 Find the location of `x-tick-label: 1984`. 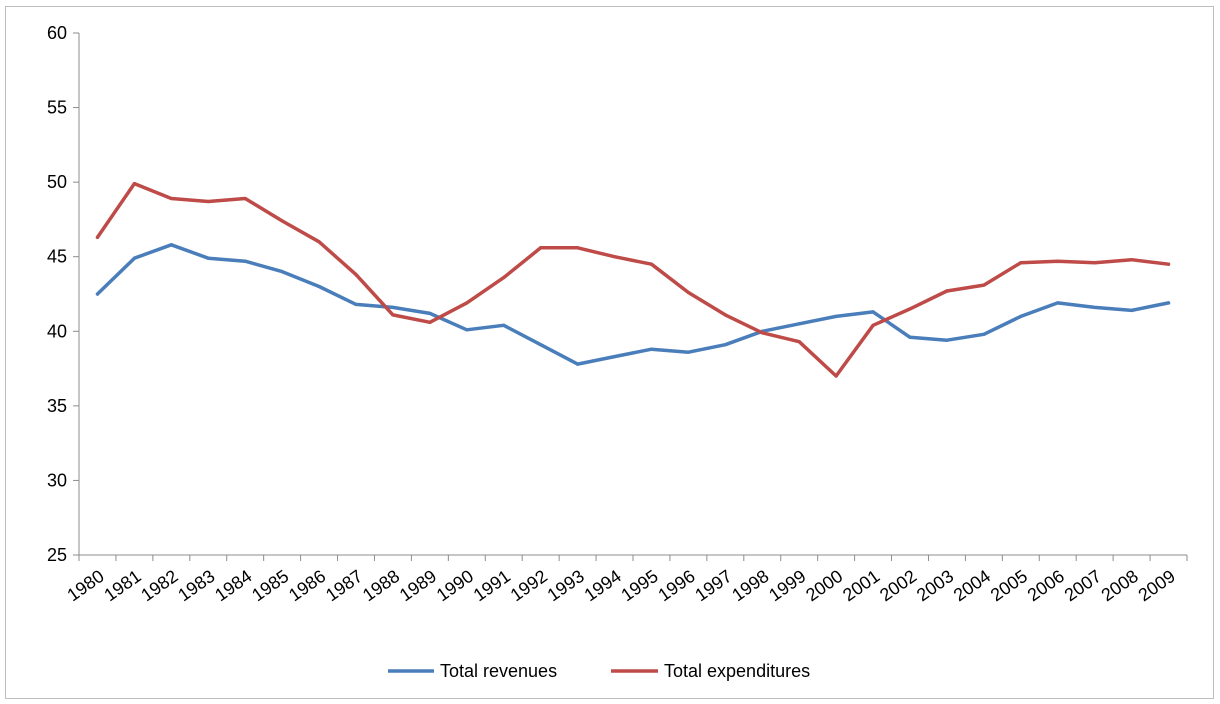

x-tick-label: 1984 is located at coordinates (233, 585).